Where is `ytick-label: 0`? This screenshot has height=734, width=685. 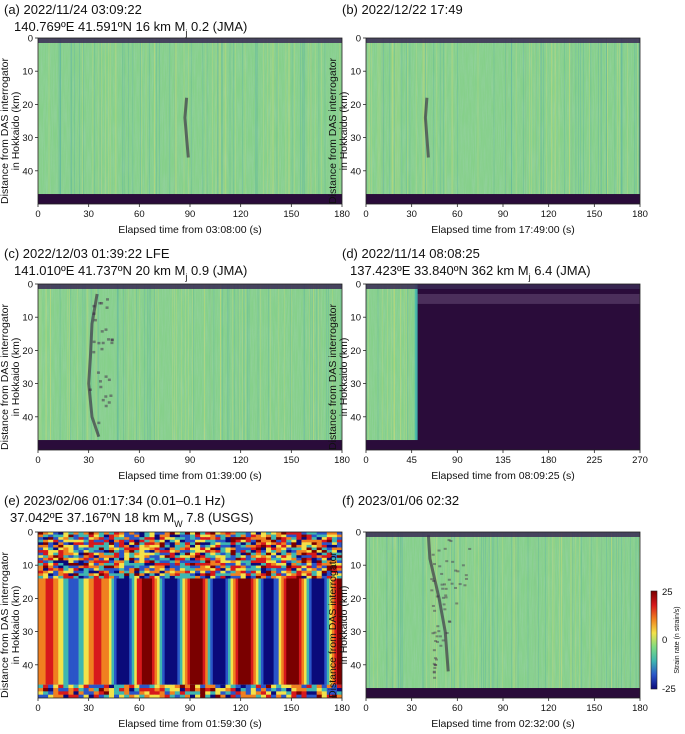
ytick-label: 0 is located at coordinates (358, 285).